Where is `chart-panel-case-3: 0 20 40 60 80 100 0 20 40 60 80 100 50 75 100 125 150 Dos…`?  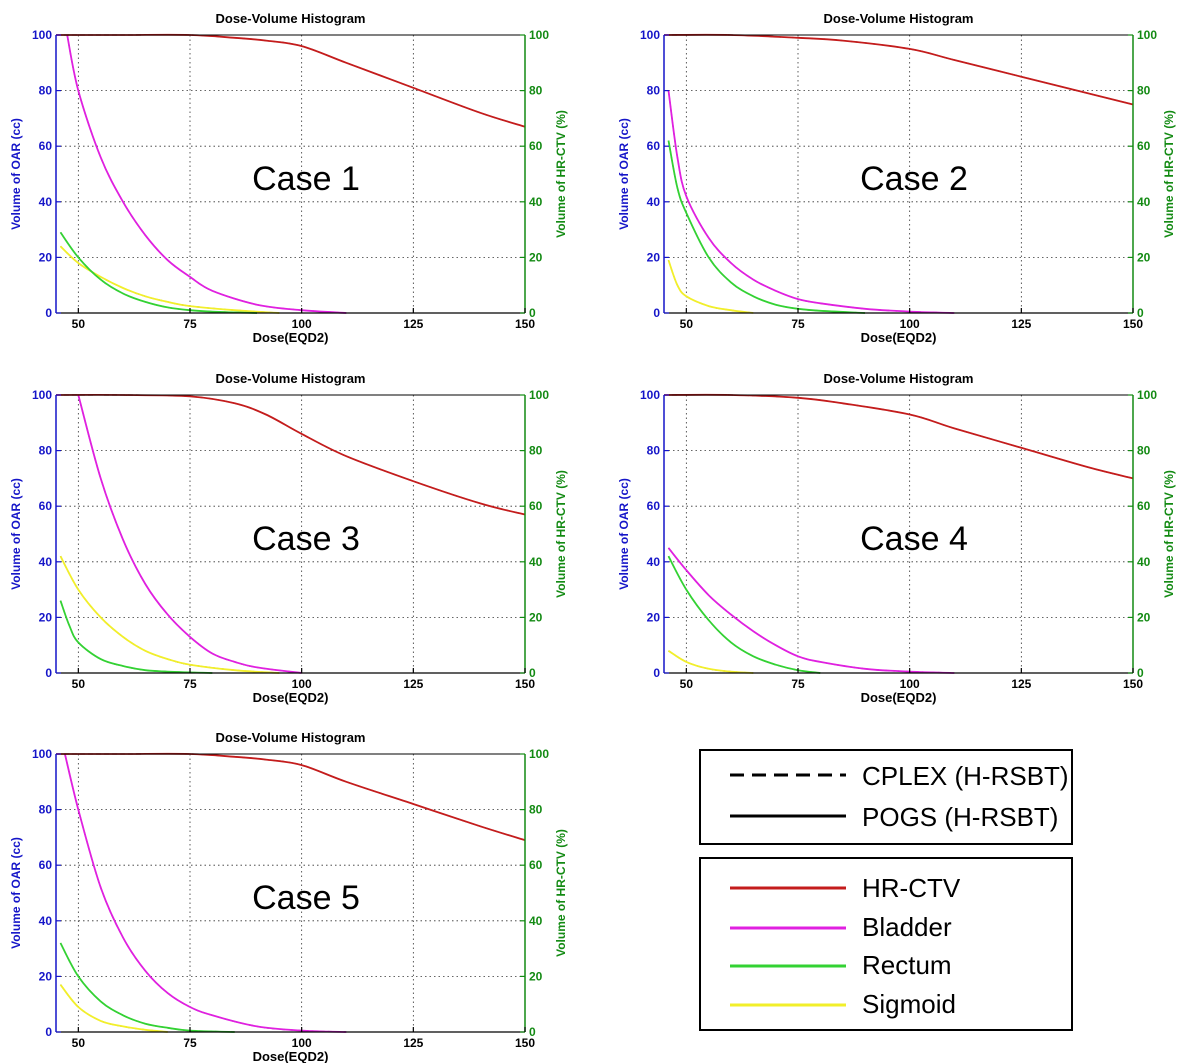
chart-panel-case-3: 0 20 40 60 80 100 0 20 40 60 80 100 50 75 100 125 150 Dos… is located at coordinates (288, 538).